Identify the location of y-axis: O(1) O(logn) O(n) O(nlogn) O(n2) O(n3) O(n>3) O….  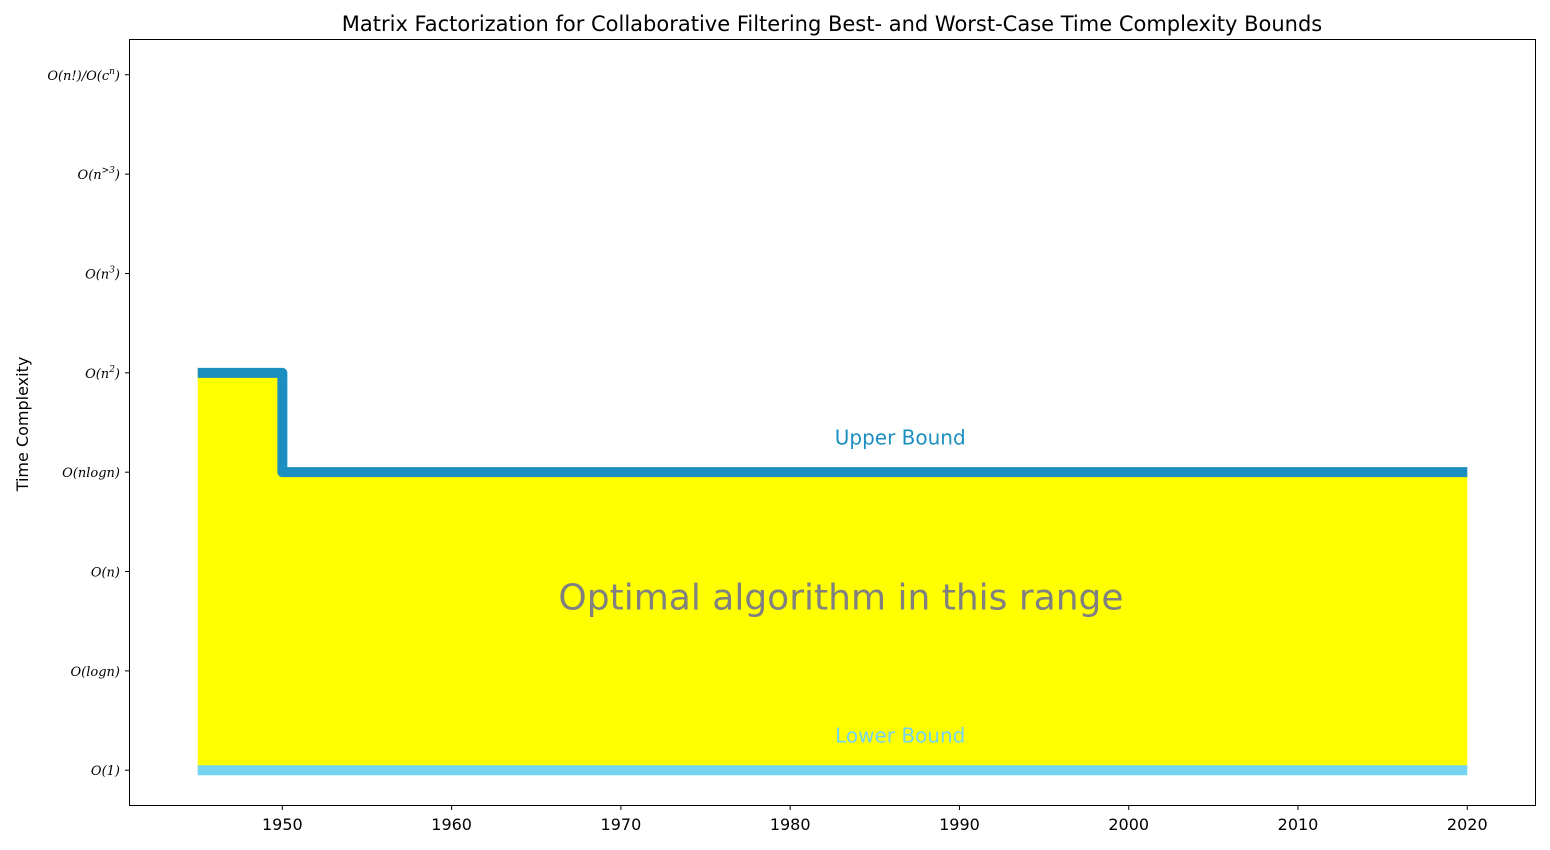
(88, 423).